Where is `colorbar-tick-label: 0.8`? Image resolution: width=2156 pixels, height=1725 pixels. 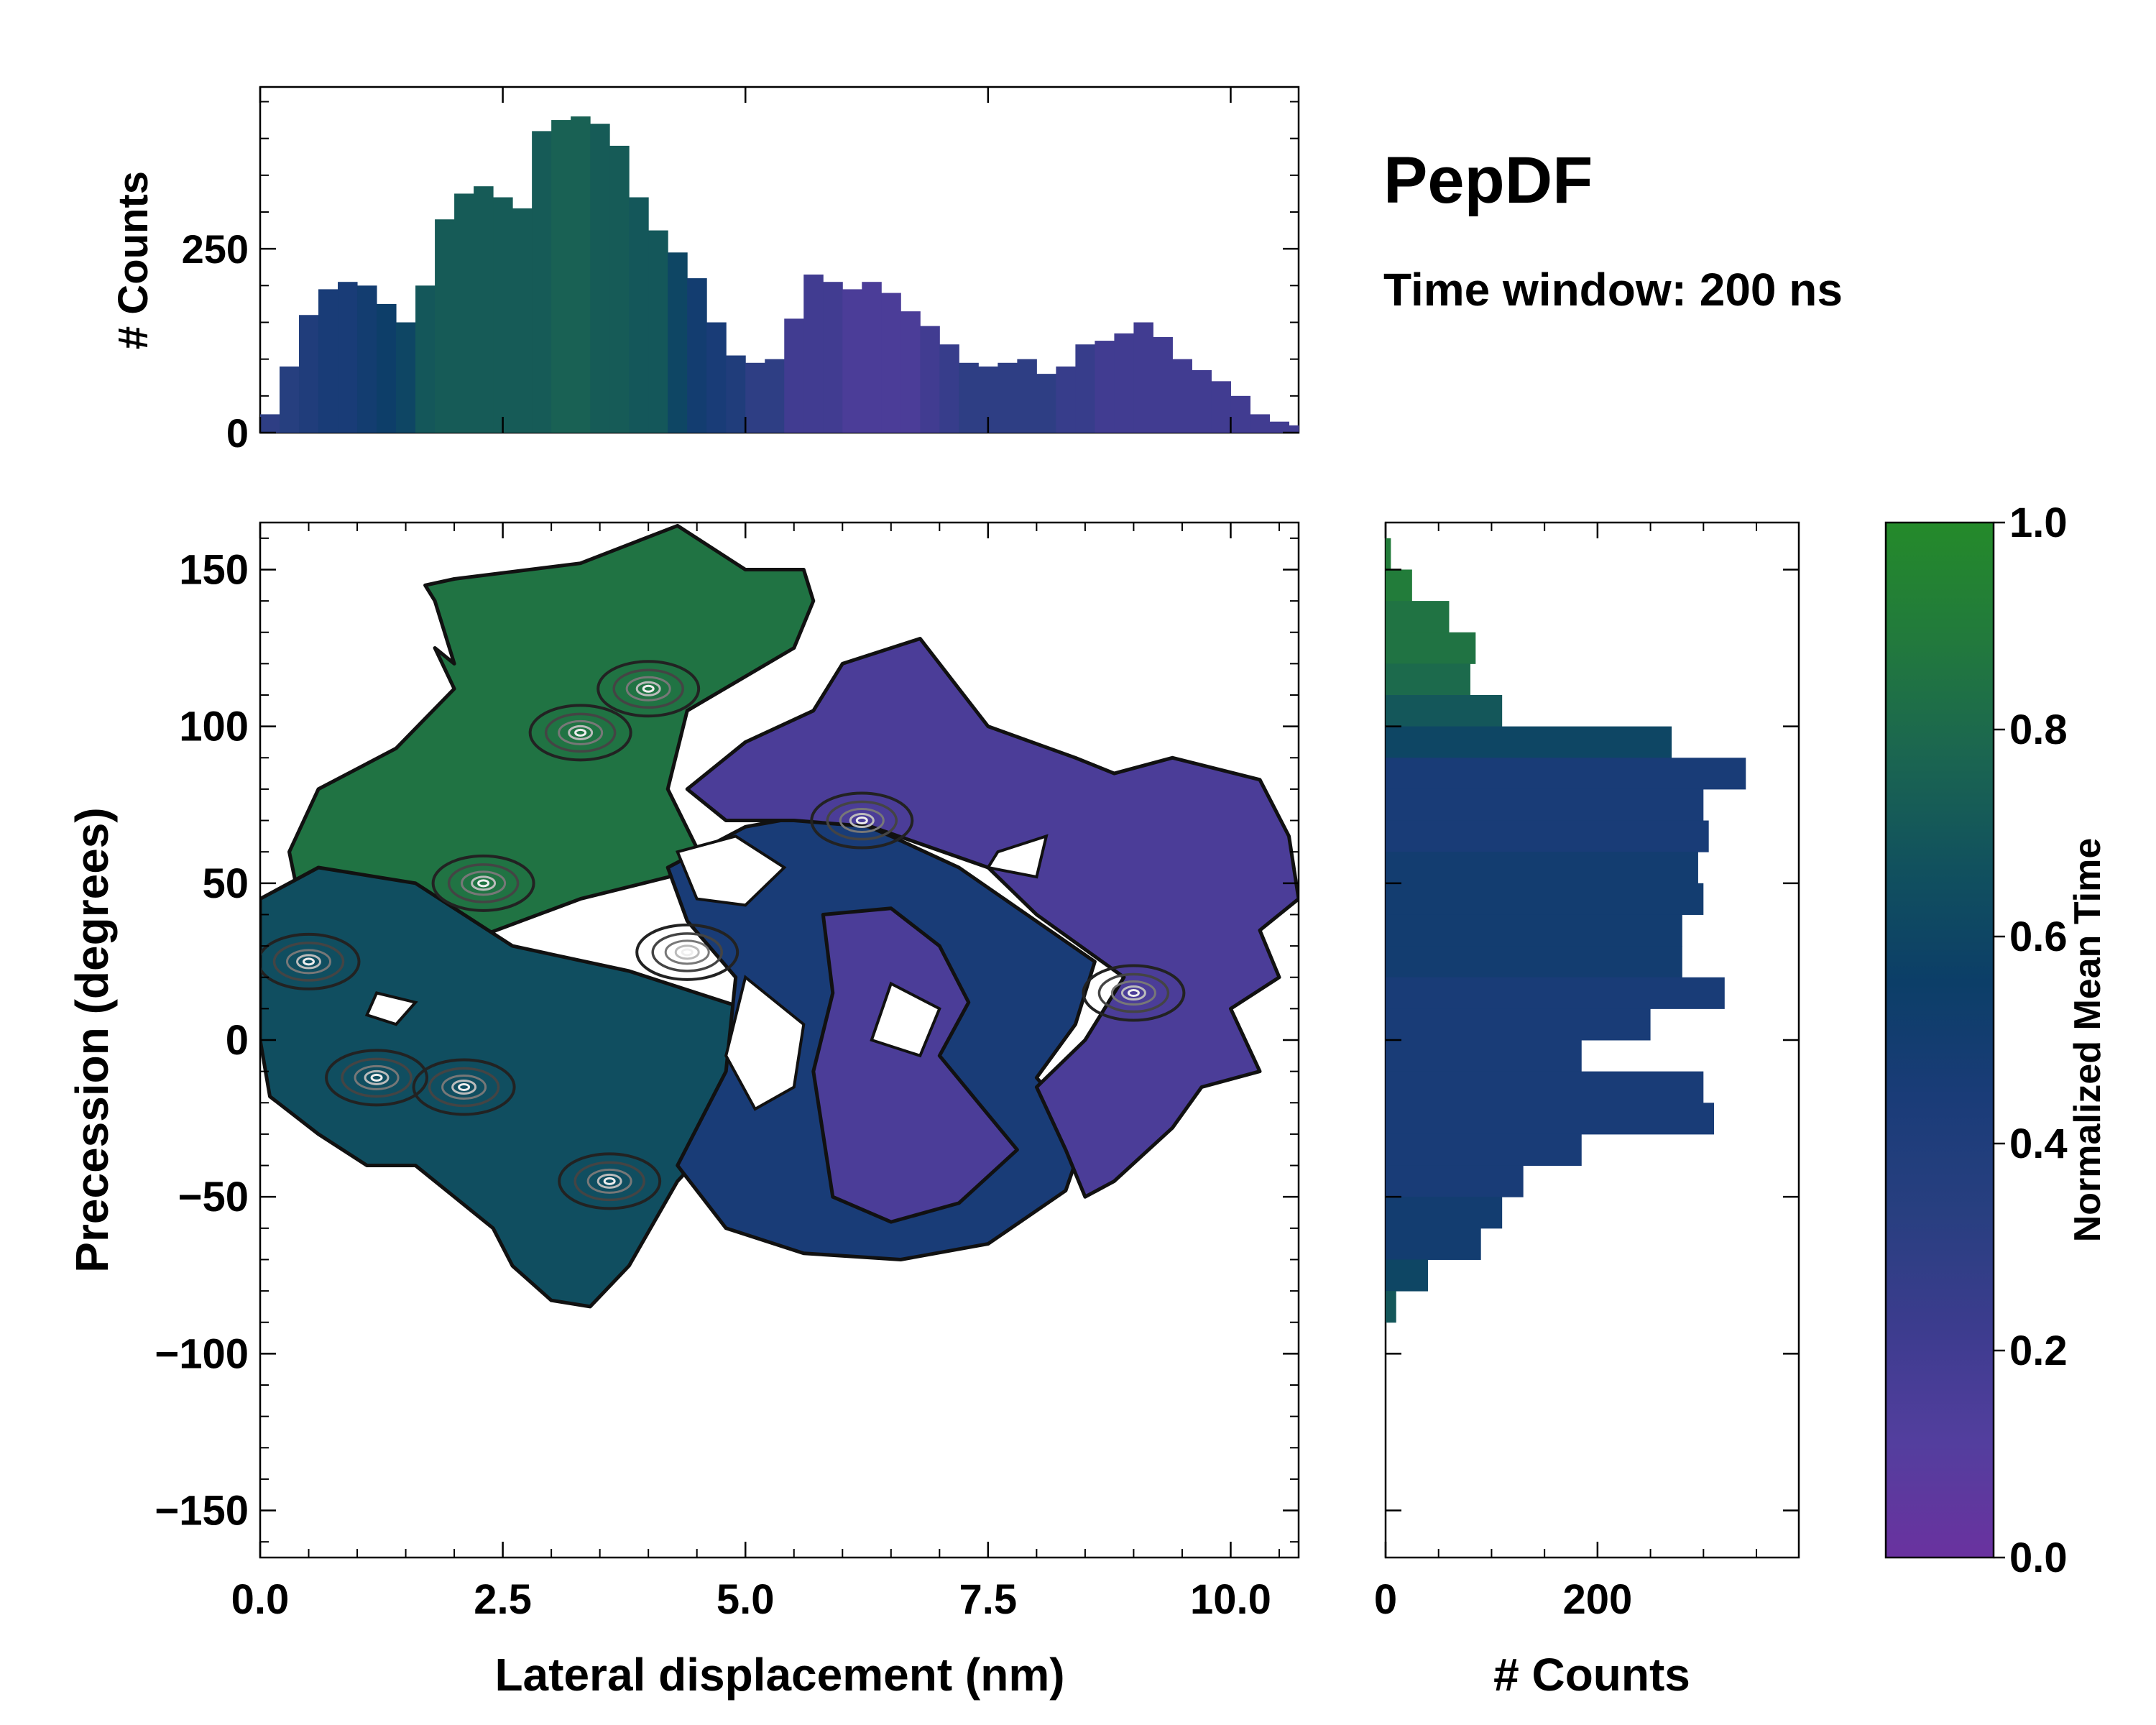
colorbar-tick-label: 0.8 is located at coordinates (2038, 730).